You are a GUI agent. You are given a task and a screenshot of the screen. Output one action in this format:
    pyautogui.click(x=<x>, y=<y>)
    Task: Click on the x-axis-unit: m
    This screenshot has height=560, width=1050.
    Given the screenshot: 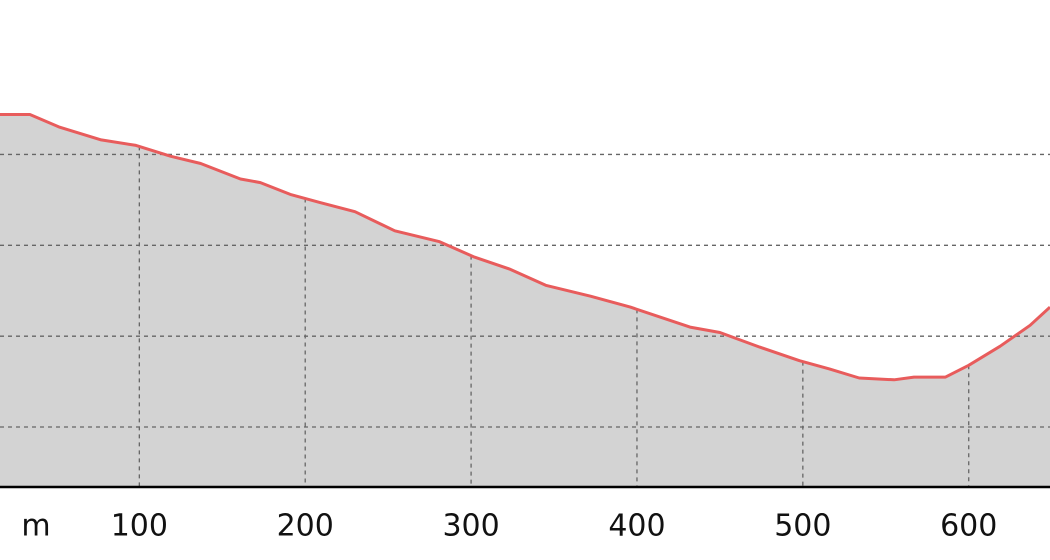 What is the action you would take?
    pyautogui.click(x=35, y=526)
    